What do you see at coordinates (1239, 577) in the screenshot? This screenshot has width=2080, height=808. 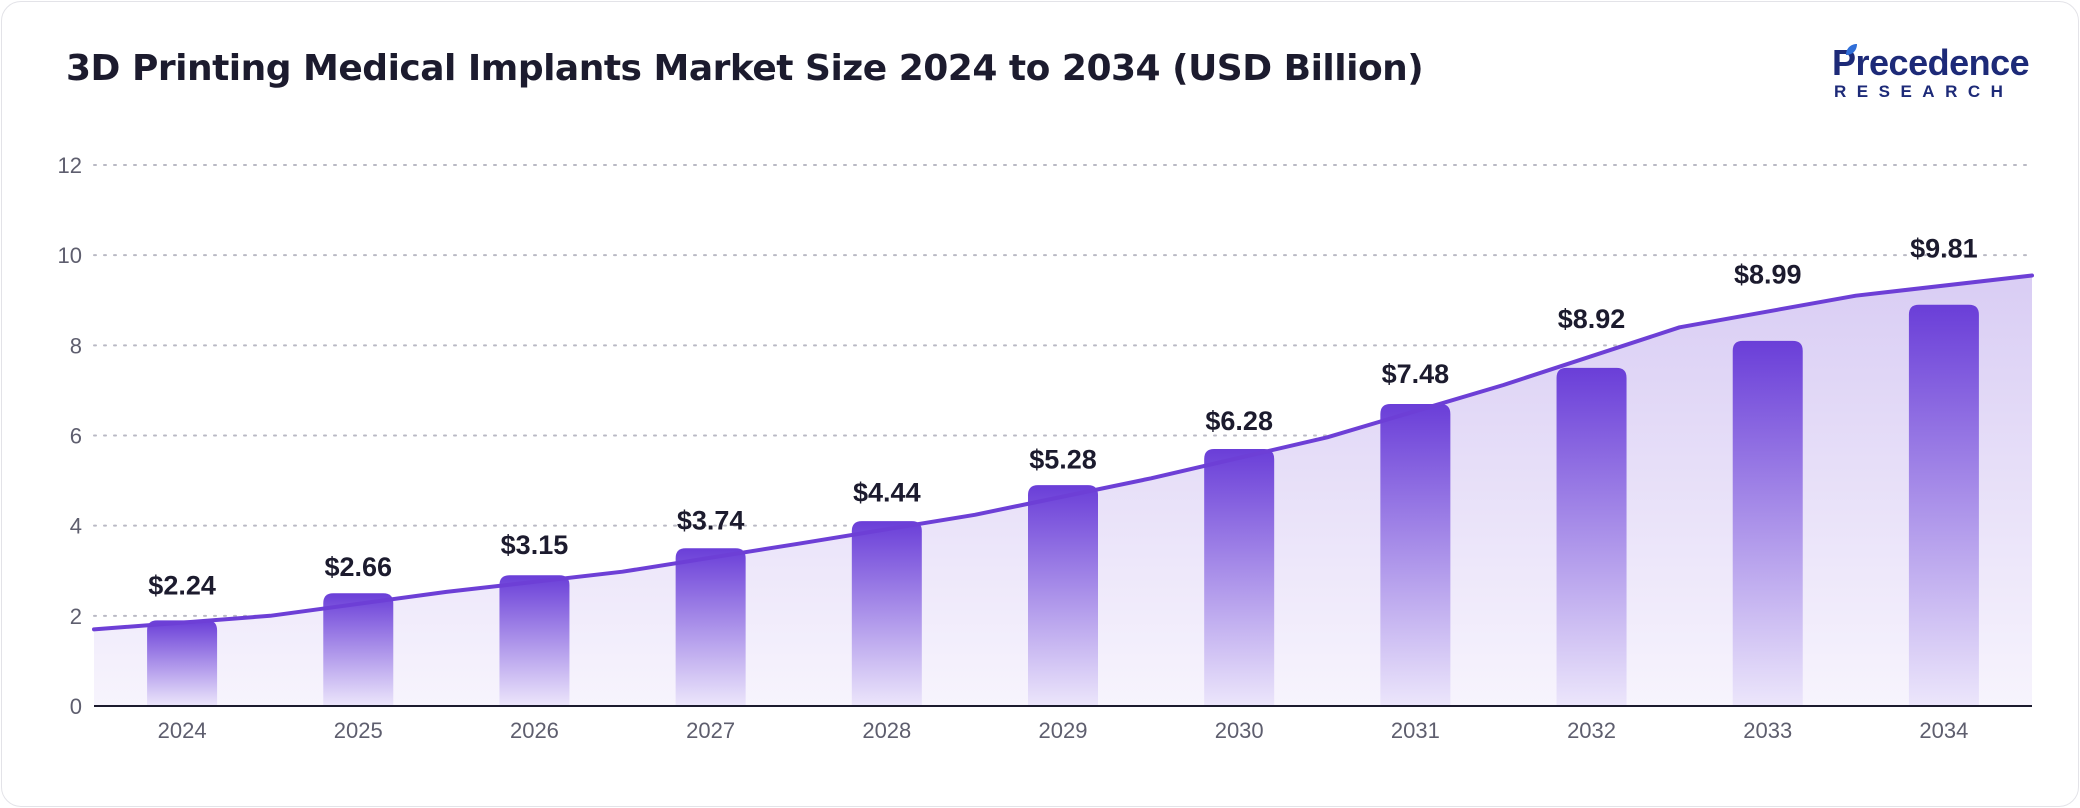 I see `bar-2030` at bounding box center [1239, 577].